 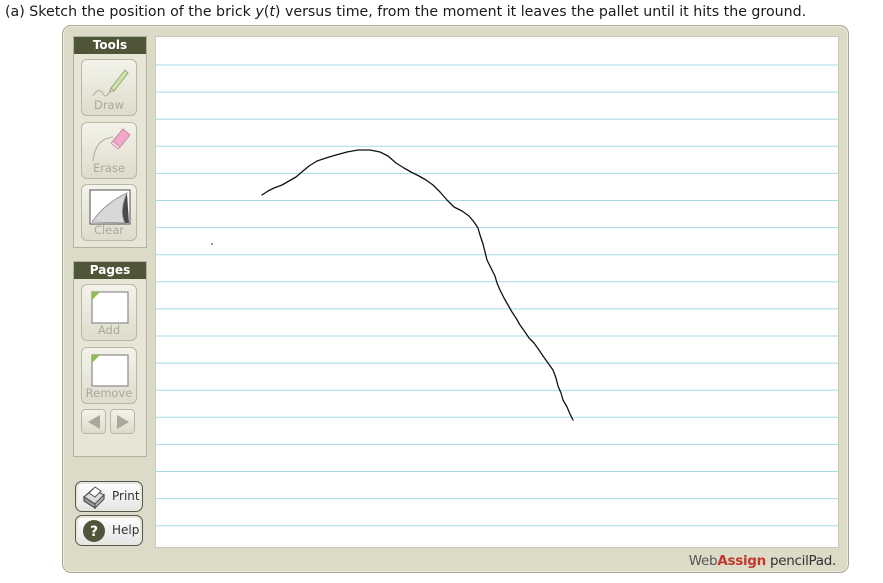 I want to click on tools-panel: Tools Draw Erase Clear, so click(x=110, y=142).